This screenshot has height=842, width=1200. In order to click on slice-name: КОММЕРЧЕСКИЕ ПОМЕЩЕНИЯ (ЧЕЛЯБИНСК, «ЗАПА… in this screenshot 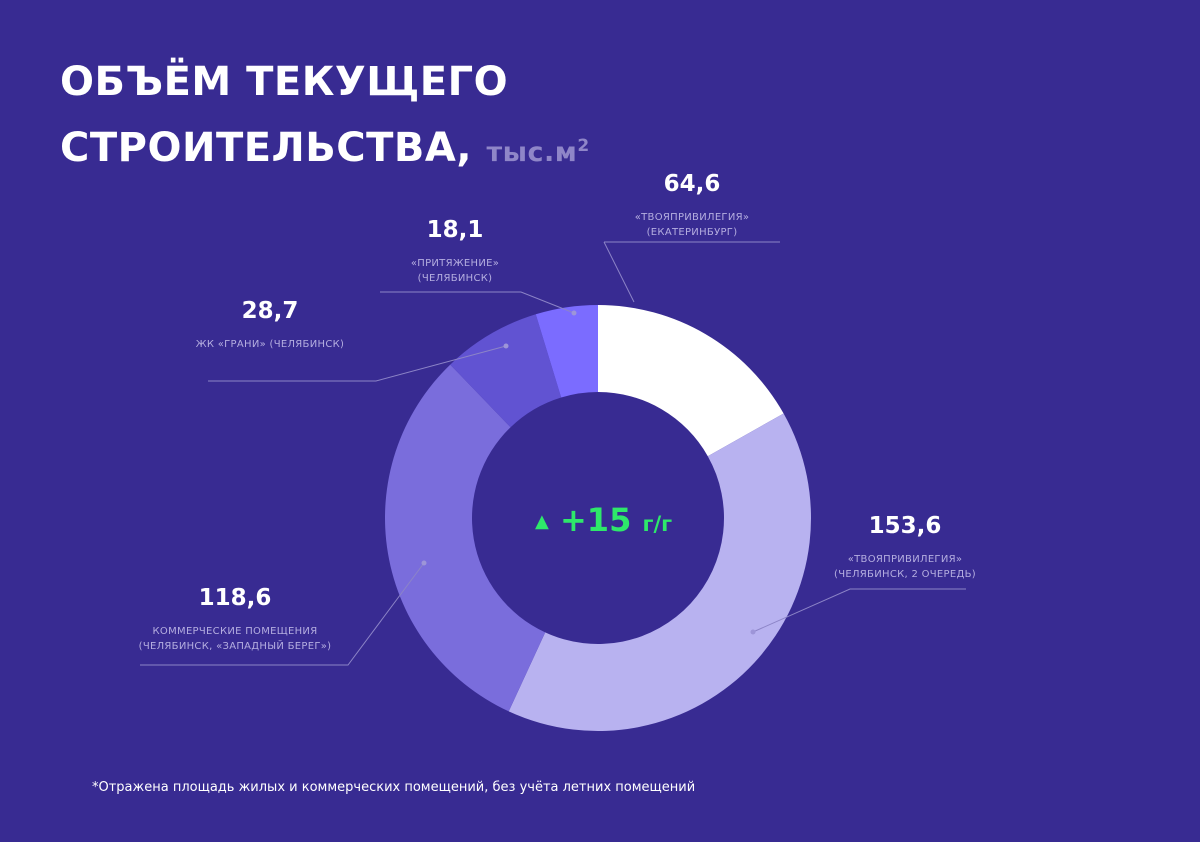, I will do `click(235, 639)`.